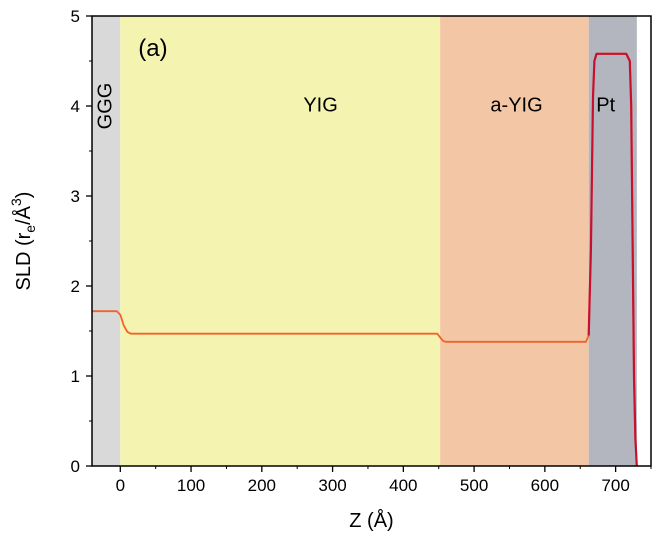  I want to click on x-tick-label: 100, so click(191, 485).